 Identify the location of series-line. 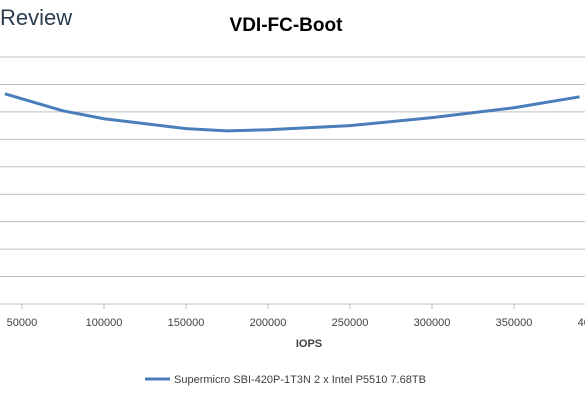
(292, 112).